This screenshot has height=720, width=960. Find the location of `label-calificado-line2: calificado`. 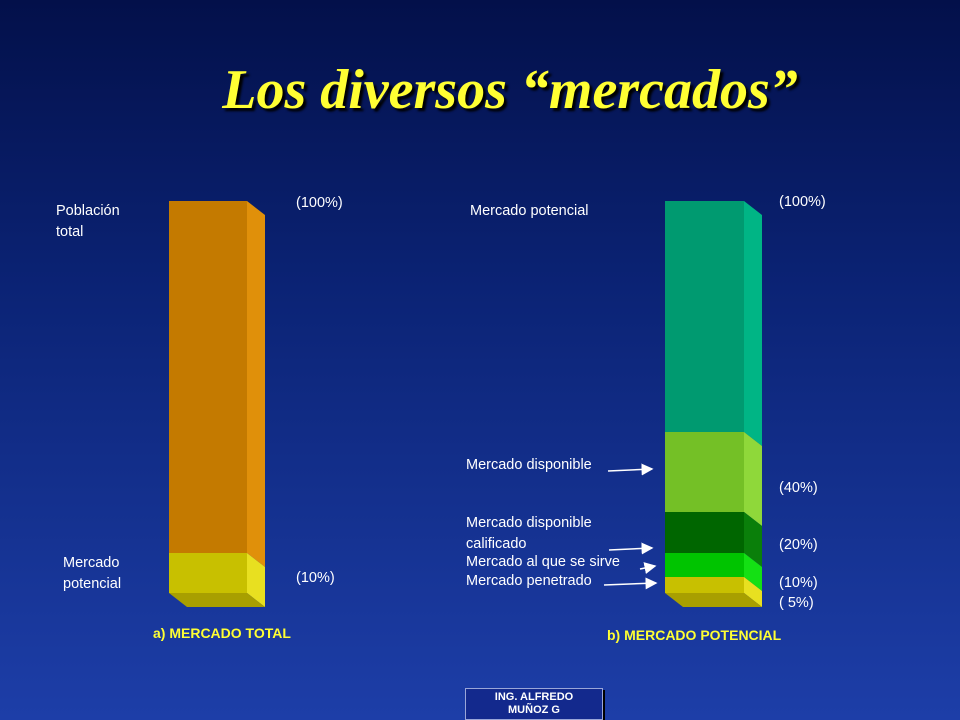

label-calificado-line2: calificado is located at coordinates (496, 544).